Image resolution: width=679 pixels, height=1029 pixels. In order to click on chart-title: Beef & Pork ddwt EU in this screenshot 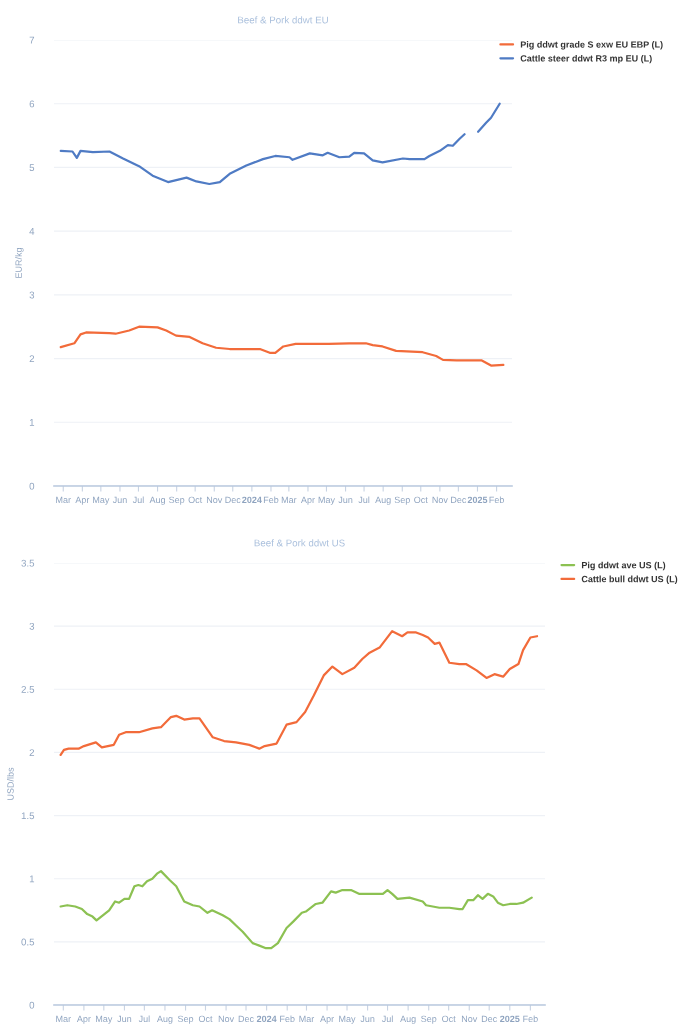, I will do `click(283, 20)`.